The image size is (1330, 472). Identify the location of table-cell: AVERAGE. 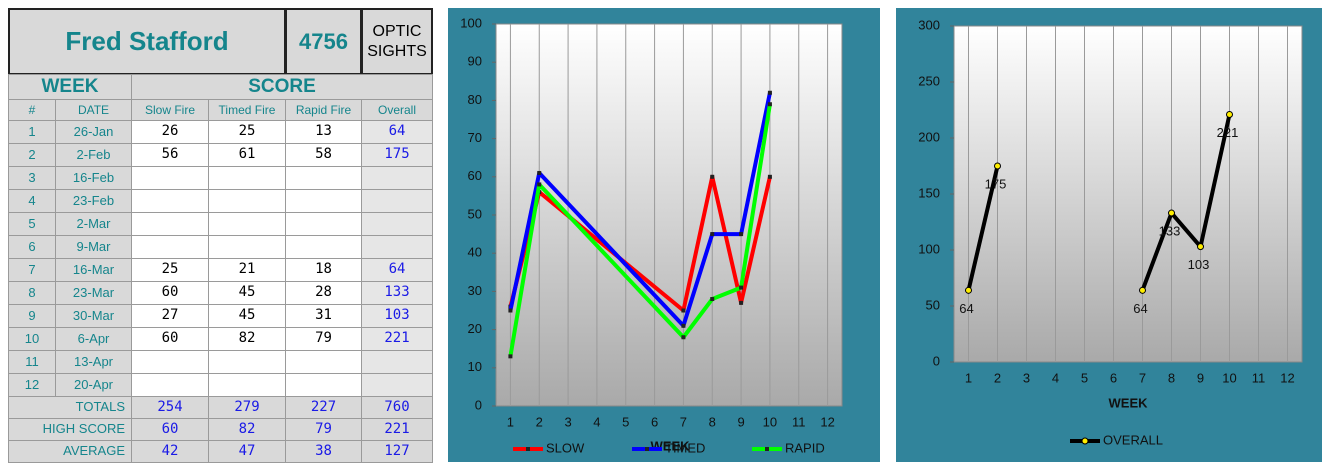
(70, 451).